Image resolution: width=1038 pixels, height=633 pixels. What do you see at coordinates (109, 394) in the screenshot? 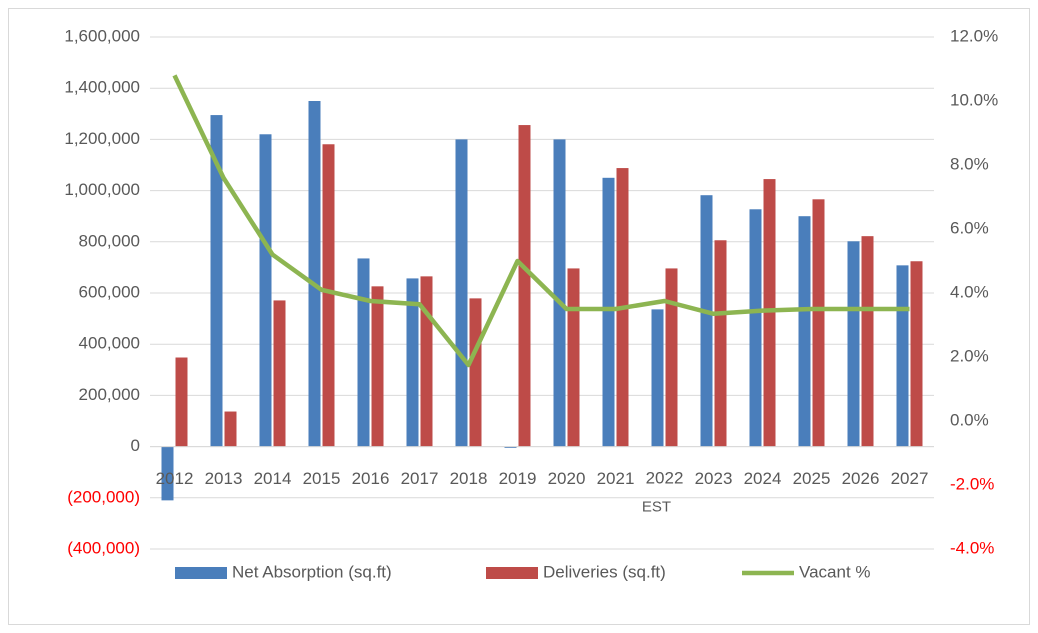
I see `y-tick-label: 200,000` at bounding box center [109, 394].